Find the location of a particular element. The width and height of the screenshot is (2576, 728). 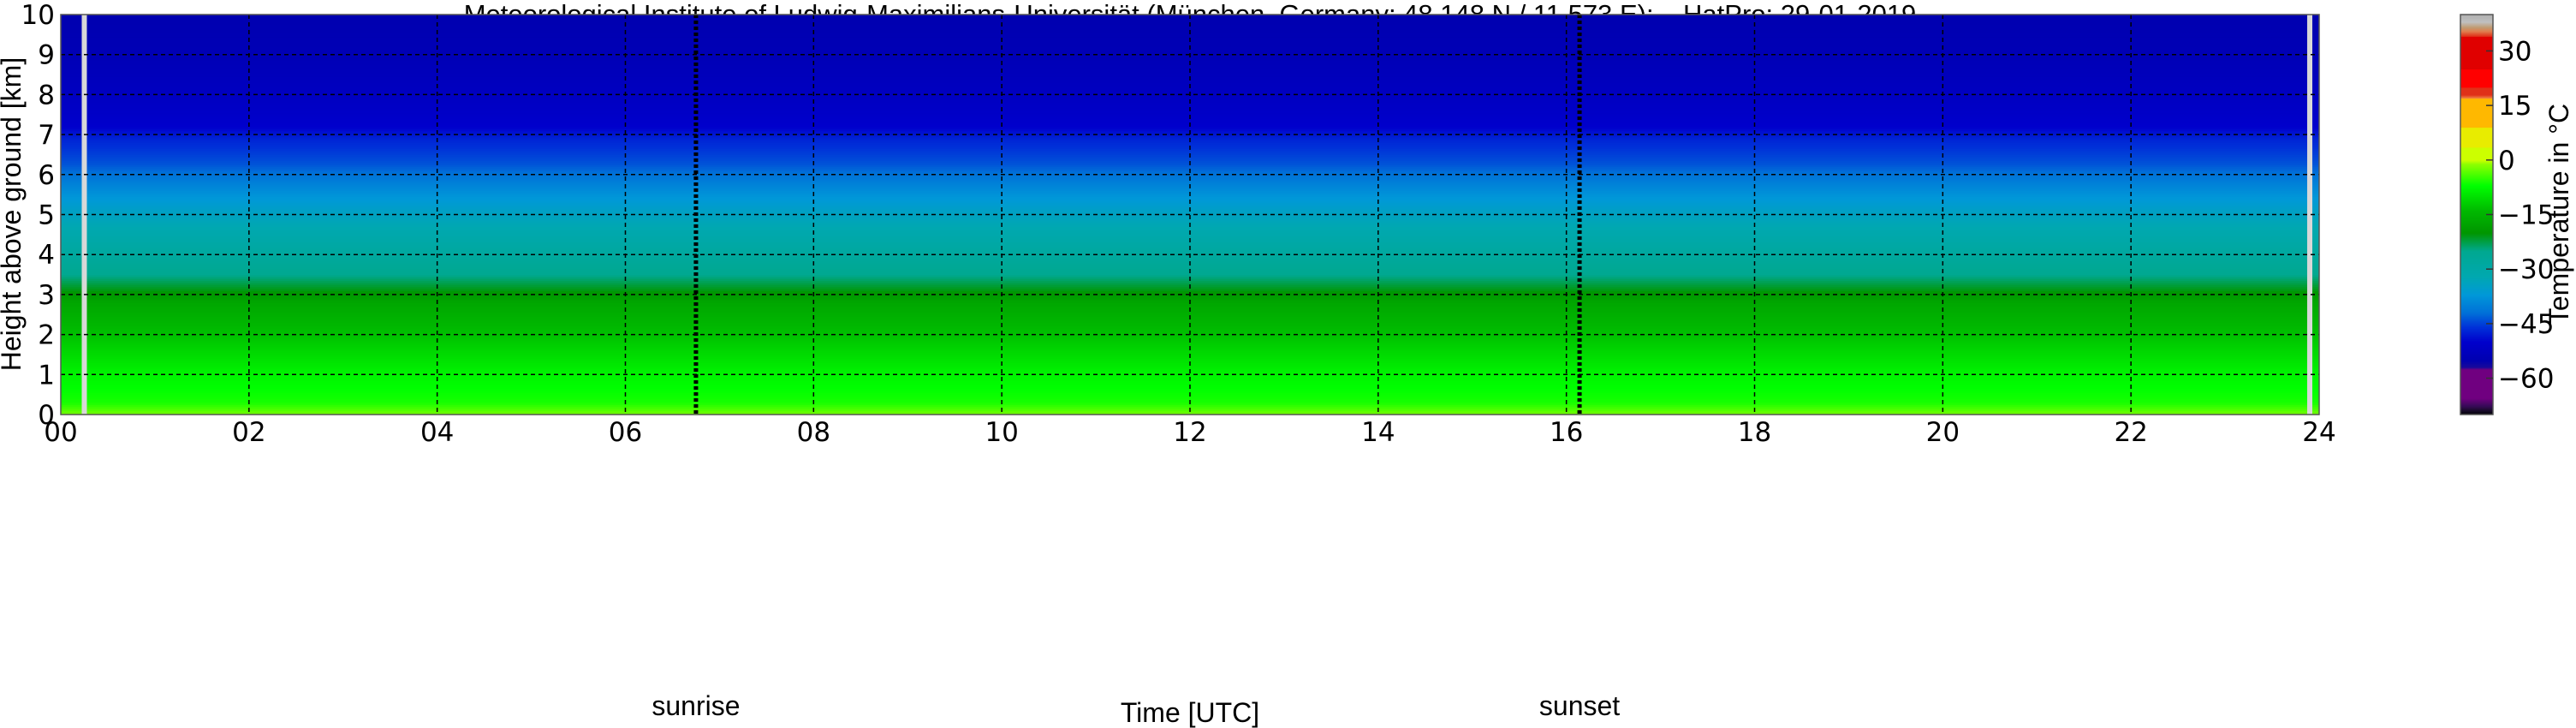

colorbar-tick-label: 30 is located at coordinates (2514, 51).